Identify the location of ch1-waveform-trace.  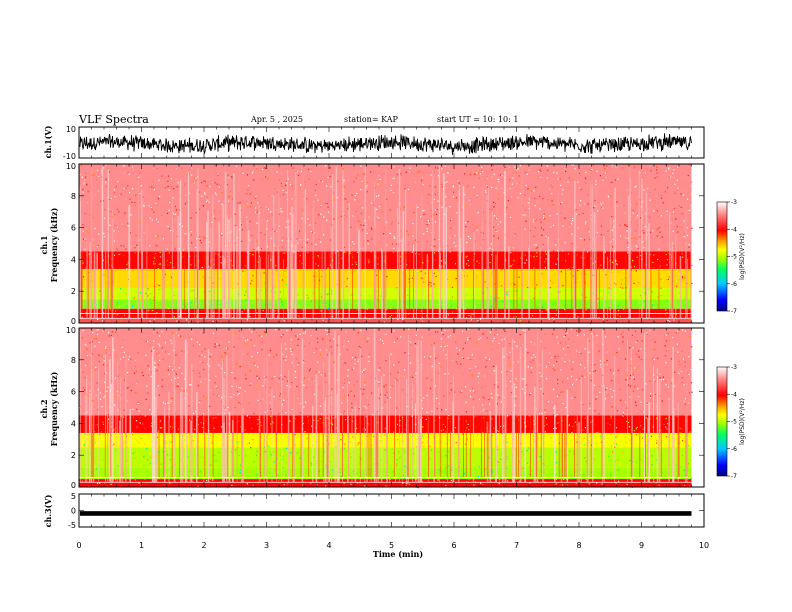
(385, 144).